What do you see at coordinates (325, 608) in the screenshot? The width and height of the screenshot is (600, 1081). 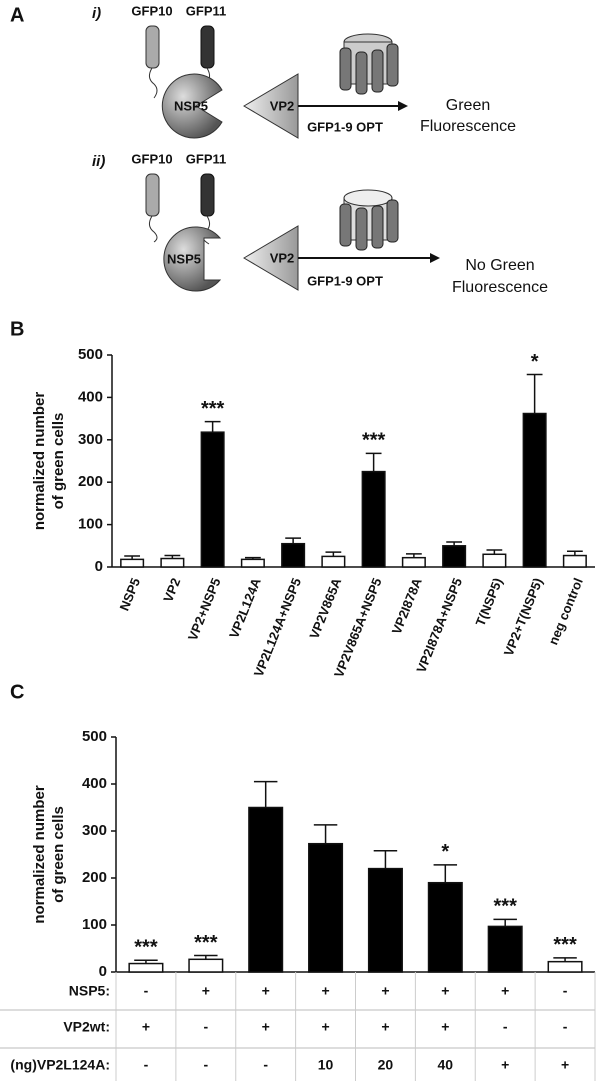 I see `x-tick-label: VP2V865A` at bounding box center [325, 608].